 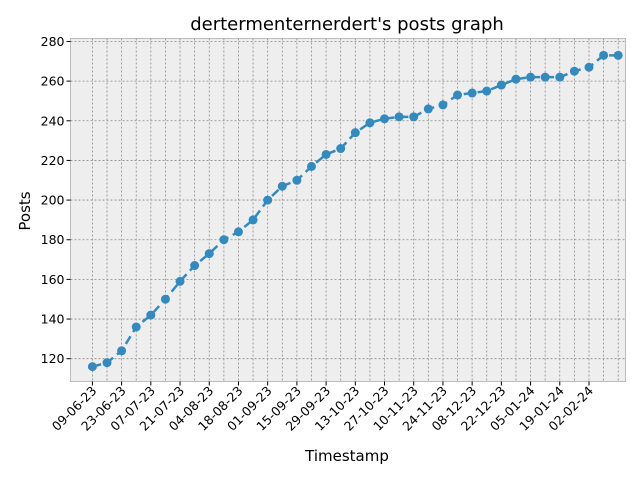 What do you see at coordinates (53, 41) in the screenshot?
I see `y-tick-label: 280` at bounding box center [53, 41].